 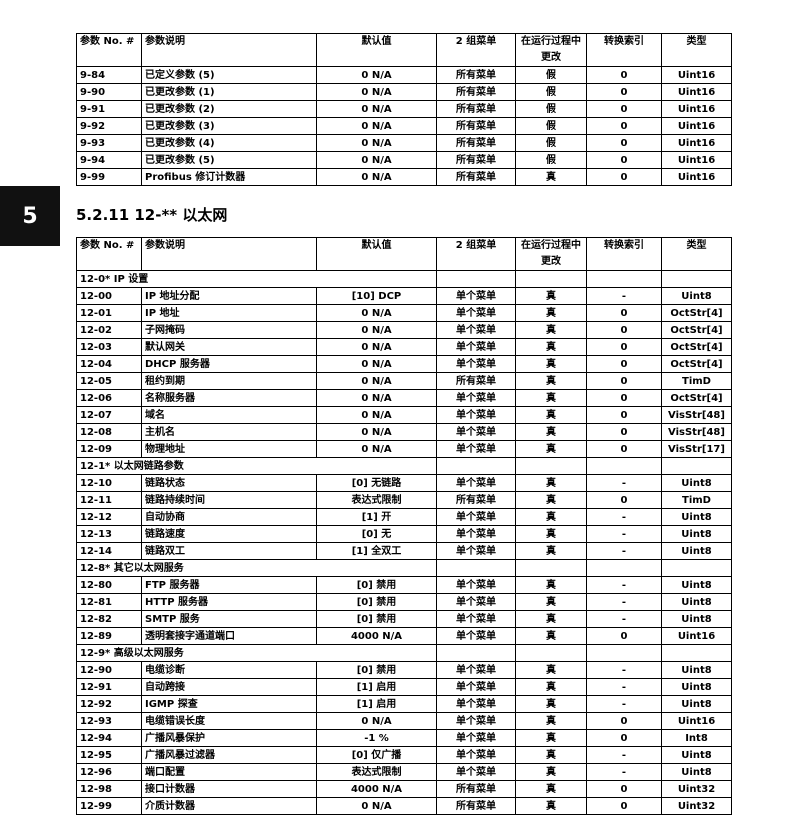 I want to click on group-title: 12-1* 以太网链路参数, so click(x=256, y=466).